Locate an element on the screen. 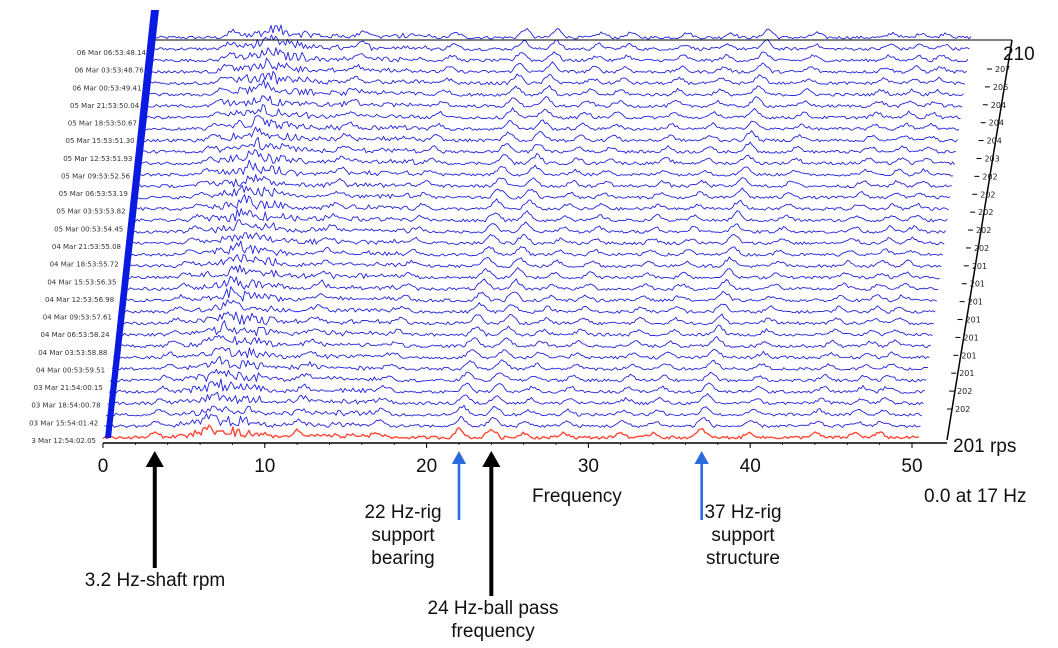  right-axis-line is located at coordinates (979, 240).